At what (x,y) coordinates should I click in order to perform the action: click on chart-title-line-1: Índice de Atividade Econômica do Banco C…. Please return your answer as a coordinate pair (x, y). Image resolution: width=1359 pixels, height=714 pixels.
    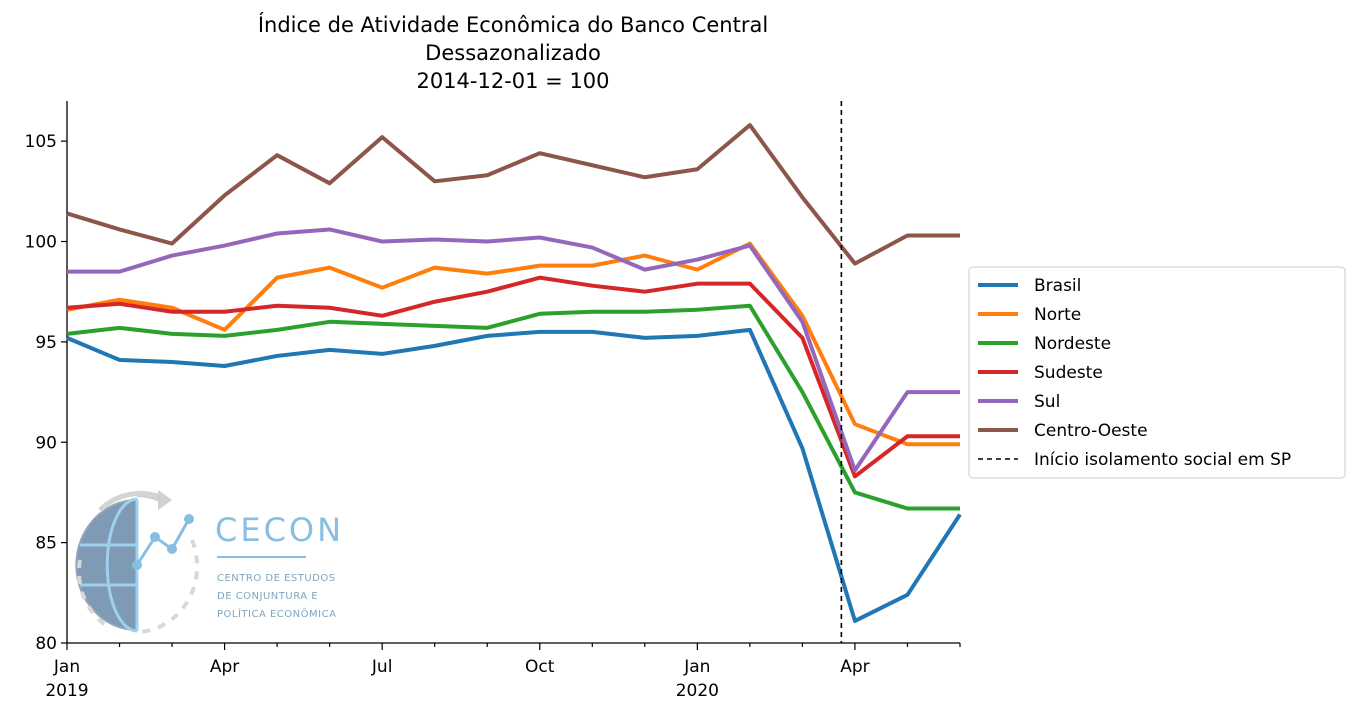
    Looking at the image, I should click on (513, 24).